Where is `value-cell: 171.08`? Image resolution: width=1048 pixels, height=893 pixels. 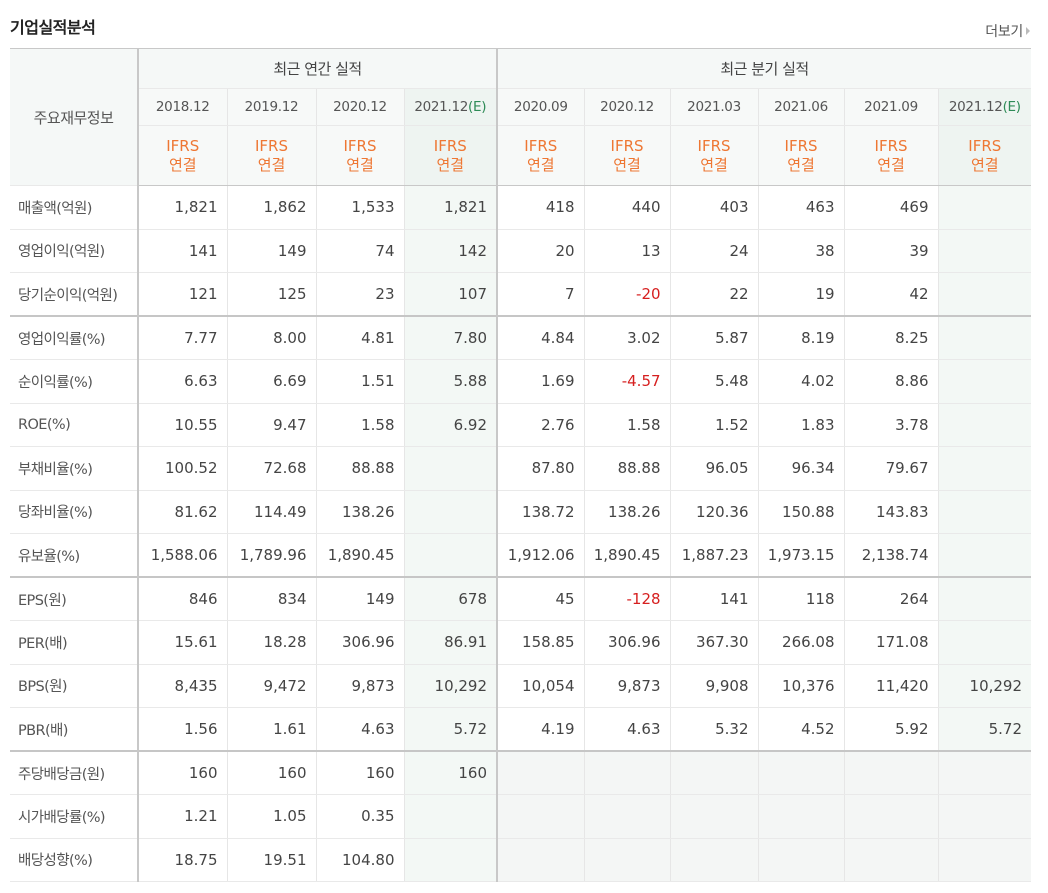
value-cell: 171.08 is located at coordinates (891, 642).